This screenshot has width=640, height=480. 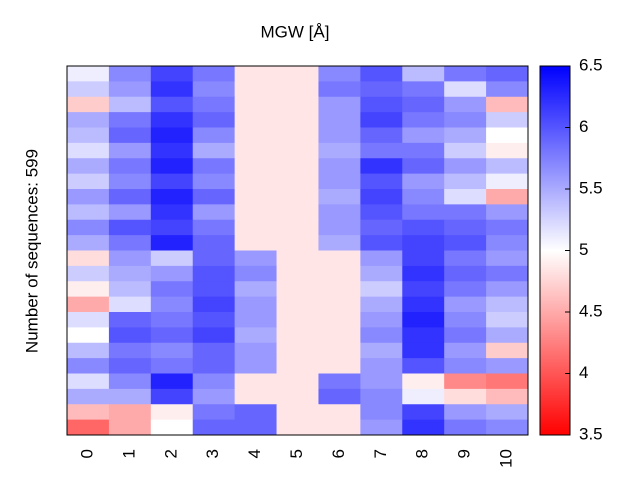 I want to click on x-tick-label: 3, so click(x=212, y=453).